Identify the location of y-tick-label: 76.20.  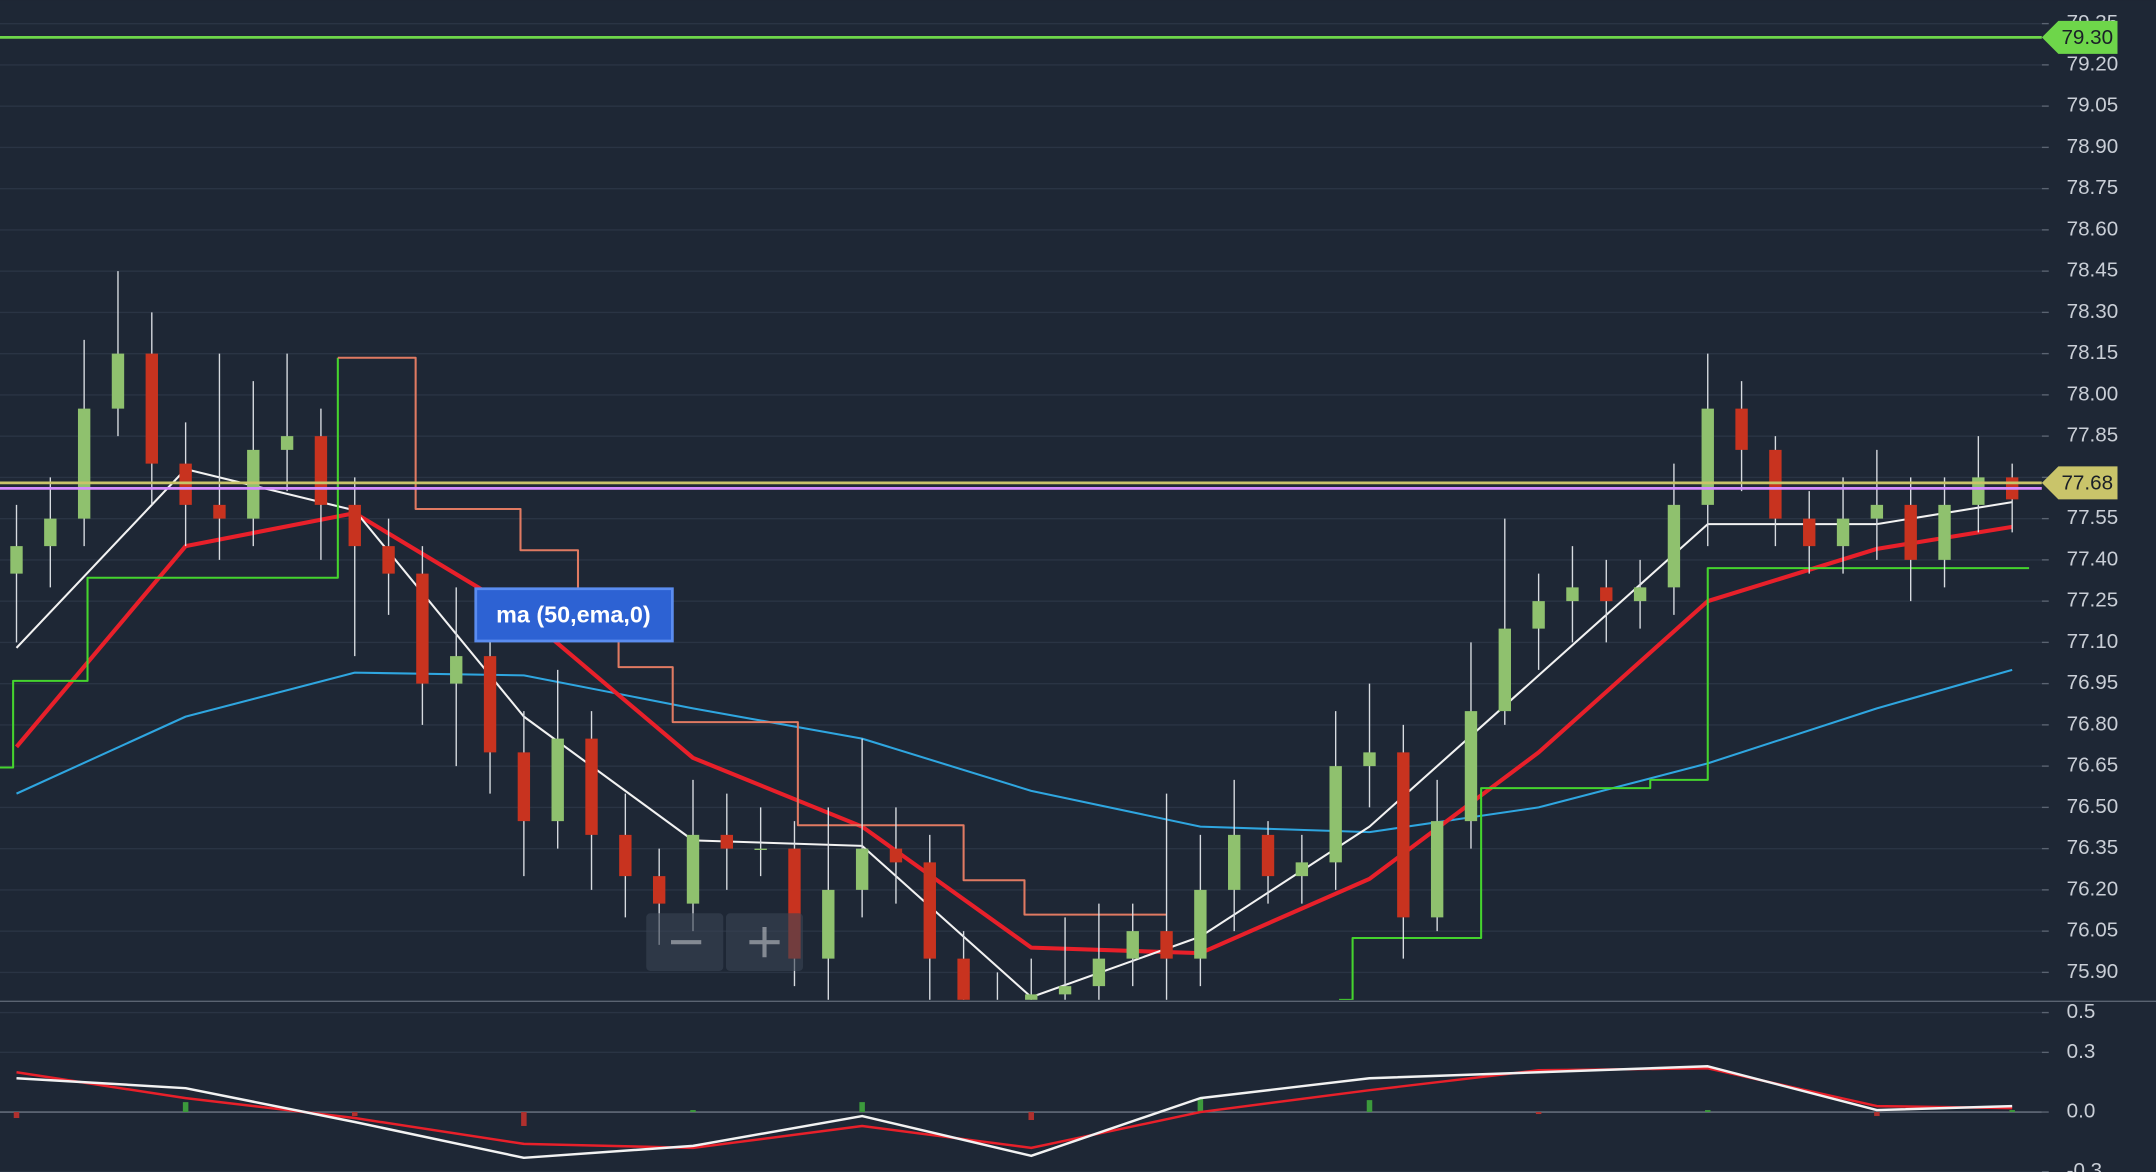
(2093, 888).